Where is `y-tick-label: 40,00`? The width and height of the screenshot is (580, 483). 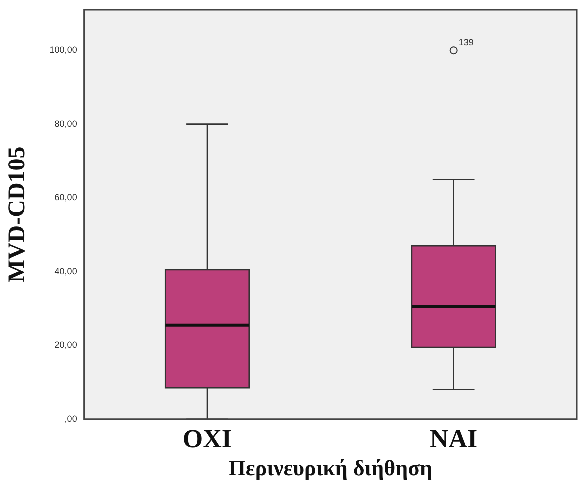 y-tick-label: 40,00 is located at coordinates (66, 271).